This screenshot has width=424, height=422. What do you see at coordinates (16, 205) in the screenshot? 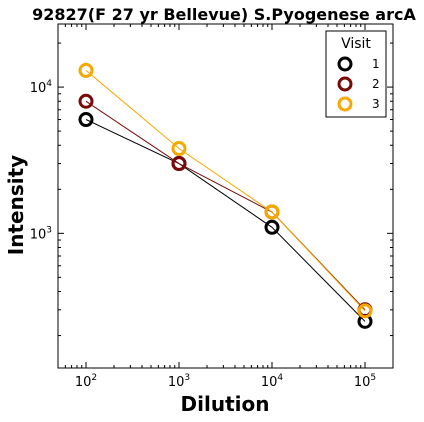
I see `y-axis-label: Intensity` at bounding box center [16, 205].